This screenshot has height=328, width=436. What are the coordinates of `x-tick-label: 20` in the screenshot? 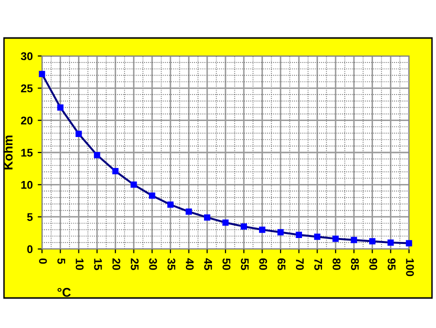 It's located at (116, 264).